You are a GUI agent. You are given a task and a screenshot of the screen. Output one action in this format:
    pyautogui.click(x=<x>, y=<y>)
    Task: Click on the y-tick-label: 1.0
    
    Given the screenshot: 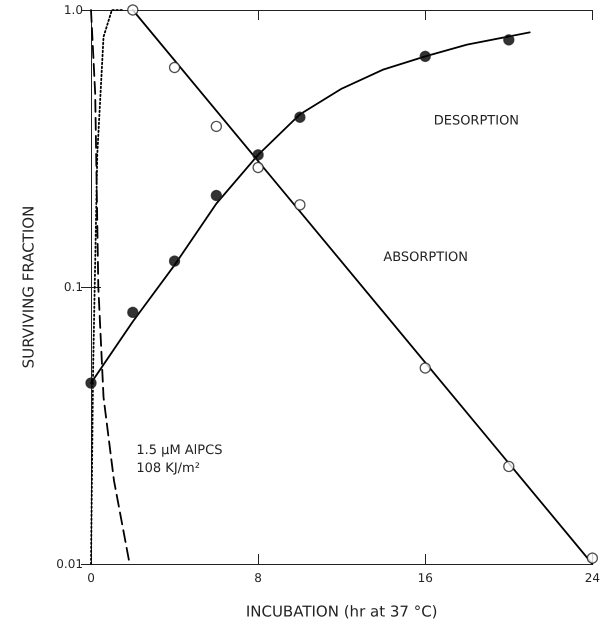 What is the action you would take?
    pyautogui.click(x=73, y=10)
    